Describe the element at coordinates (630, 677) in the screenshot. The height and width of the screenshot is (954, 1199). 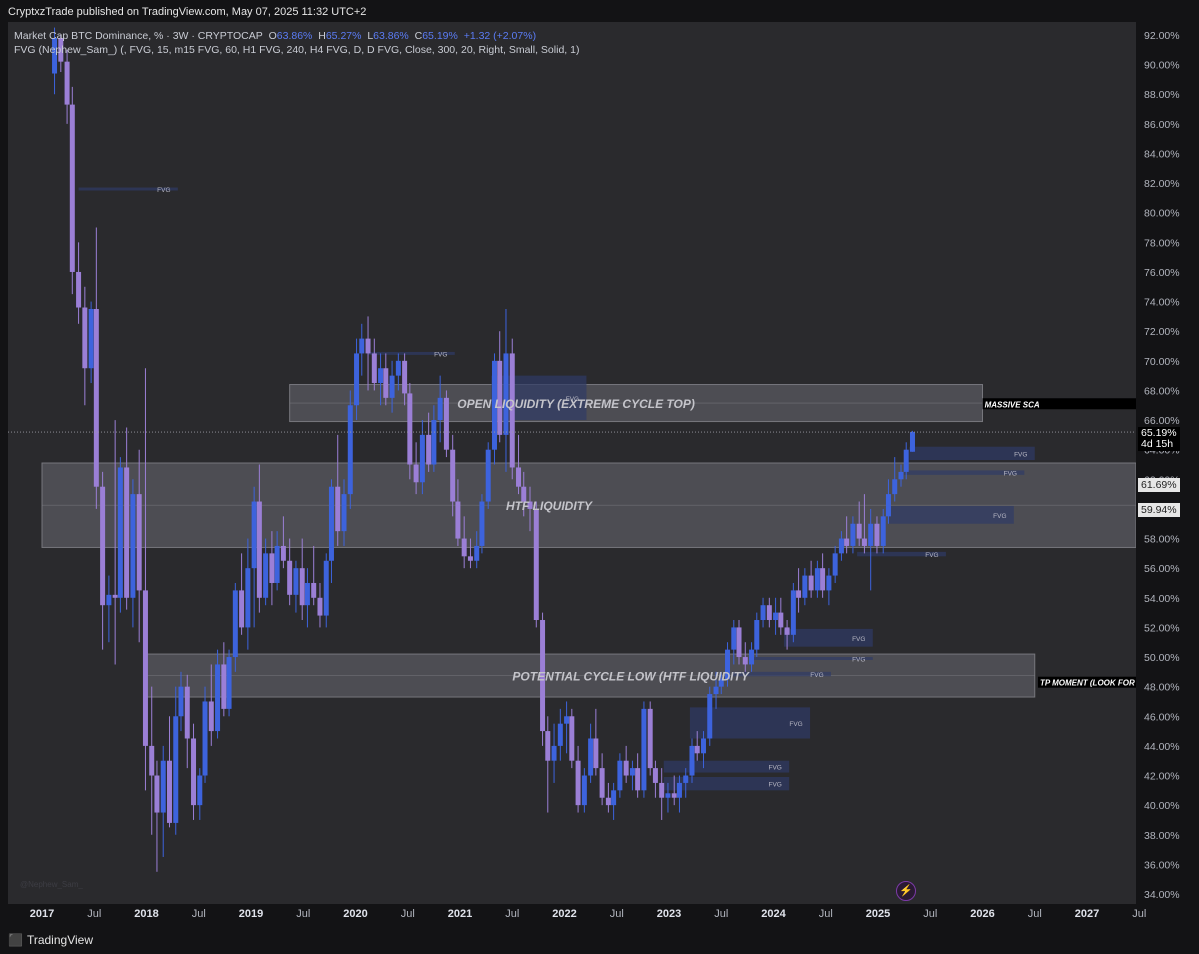
I see `zone-label: POTENTIAL CYCLE LOW (HTF LIQUIDITY` at that location.